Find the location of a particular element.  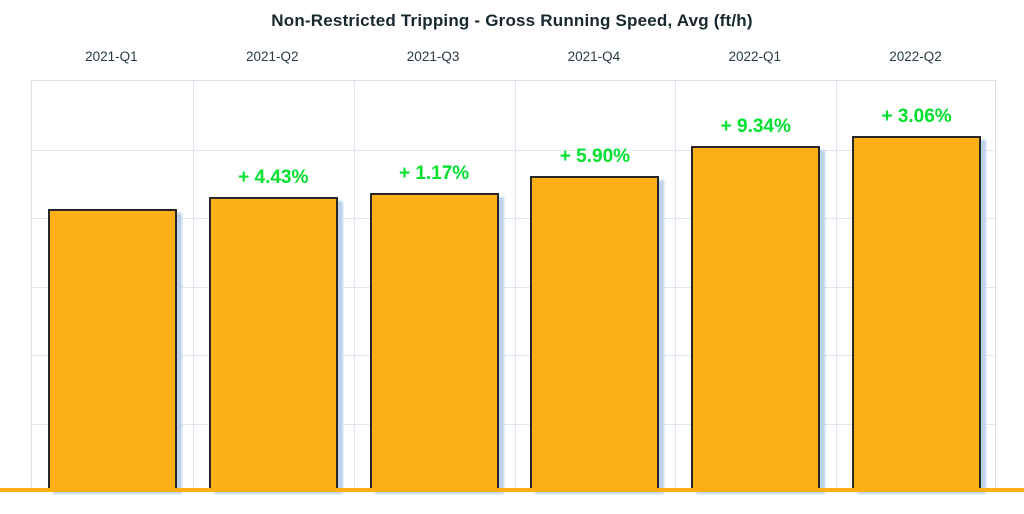

bar-2022-q1 is located at coordinates (755, 318).